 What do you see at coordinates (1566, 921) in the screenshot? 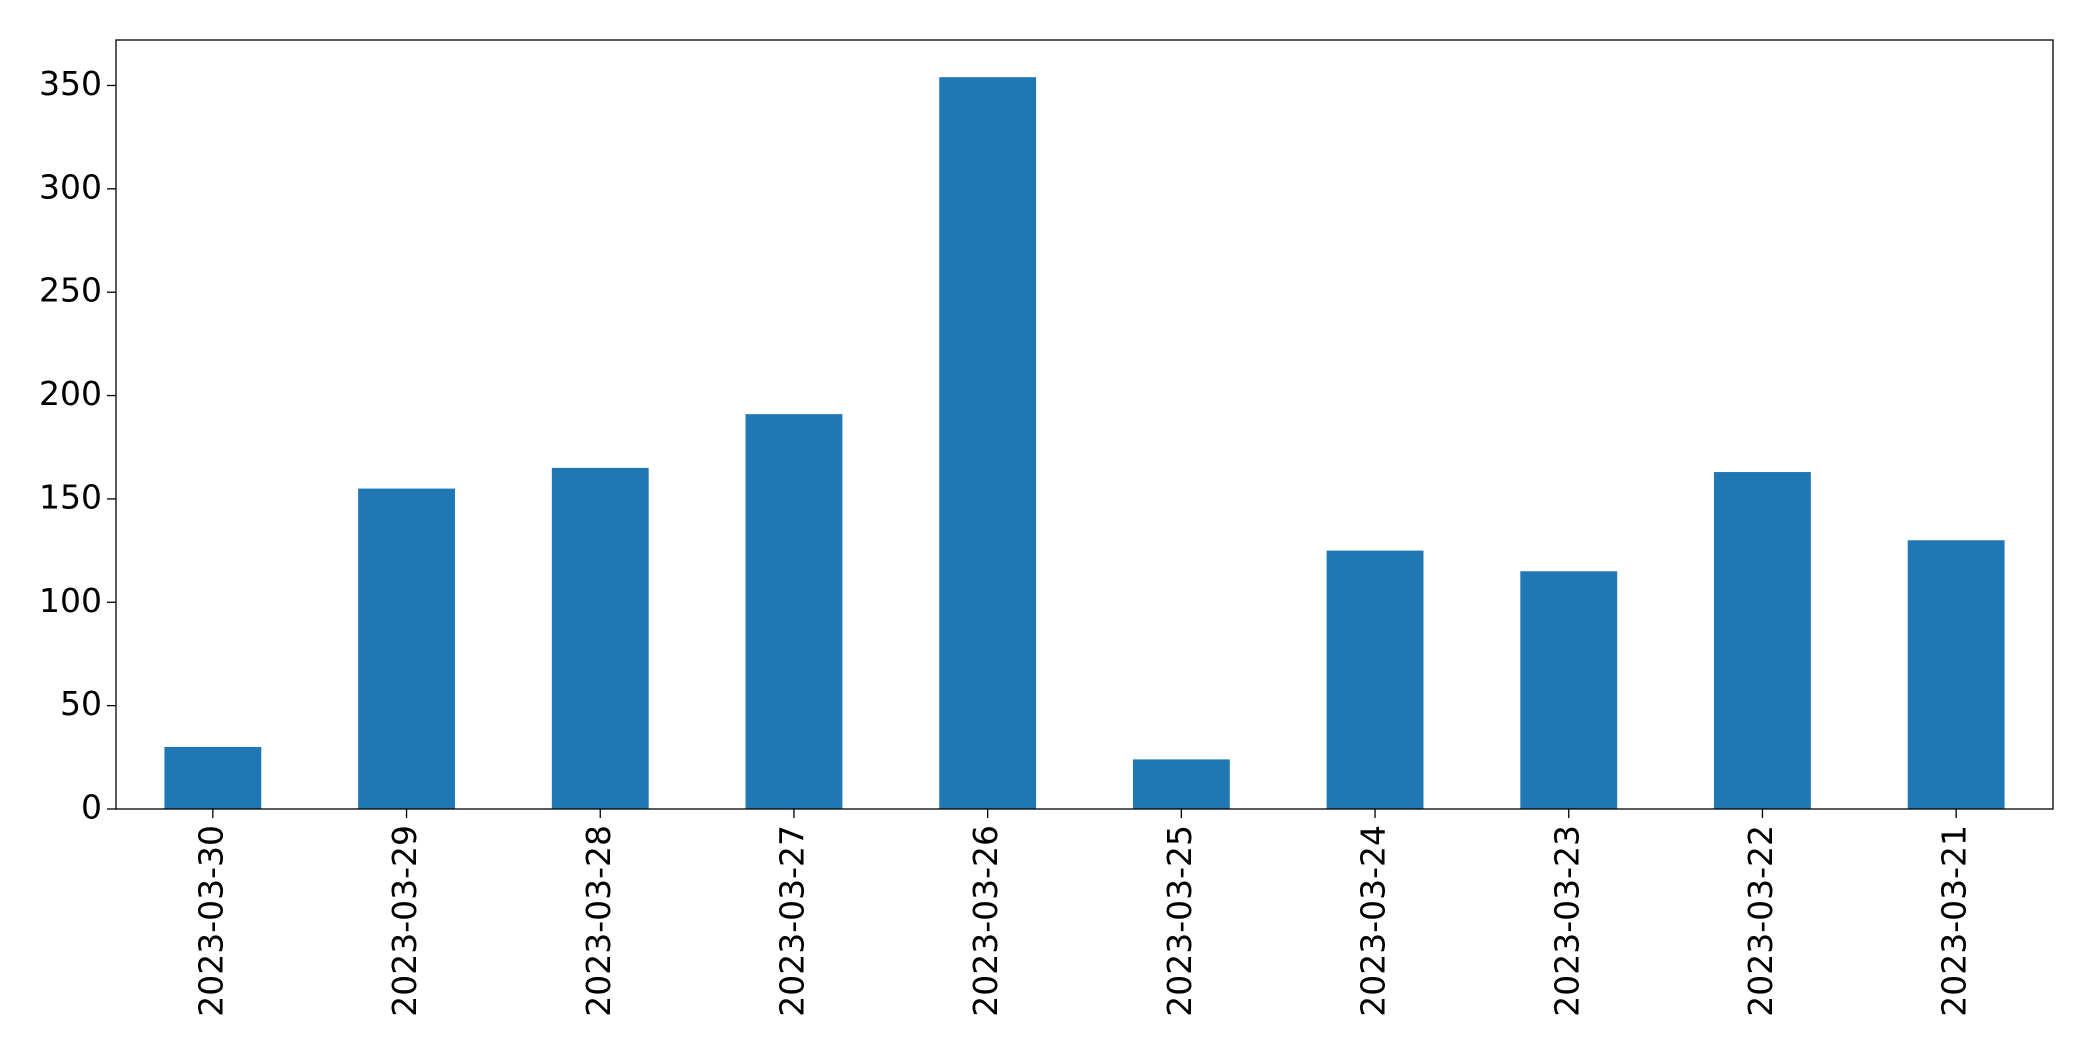
I see `x-tick-label: 2023-03-23` at bounding box center [1566, 921].